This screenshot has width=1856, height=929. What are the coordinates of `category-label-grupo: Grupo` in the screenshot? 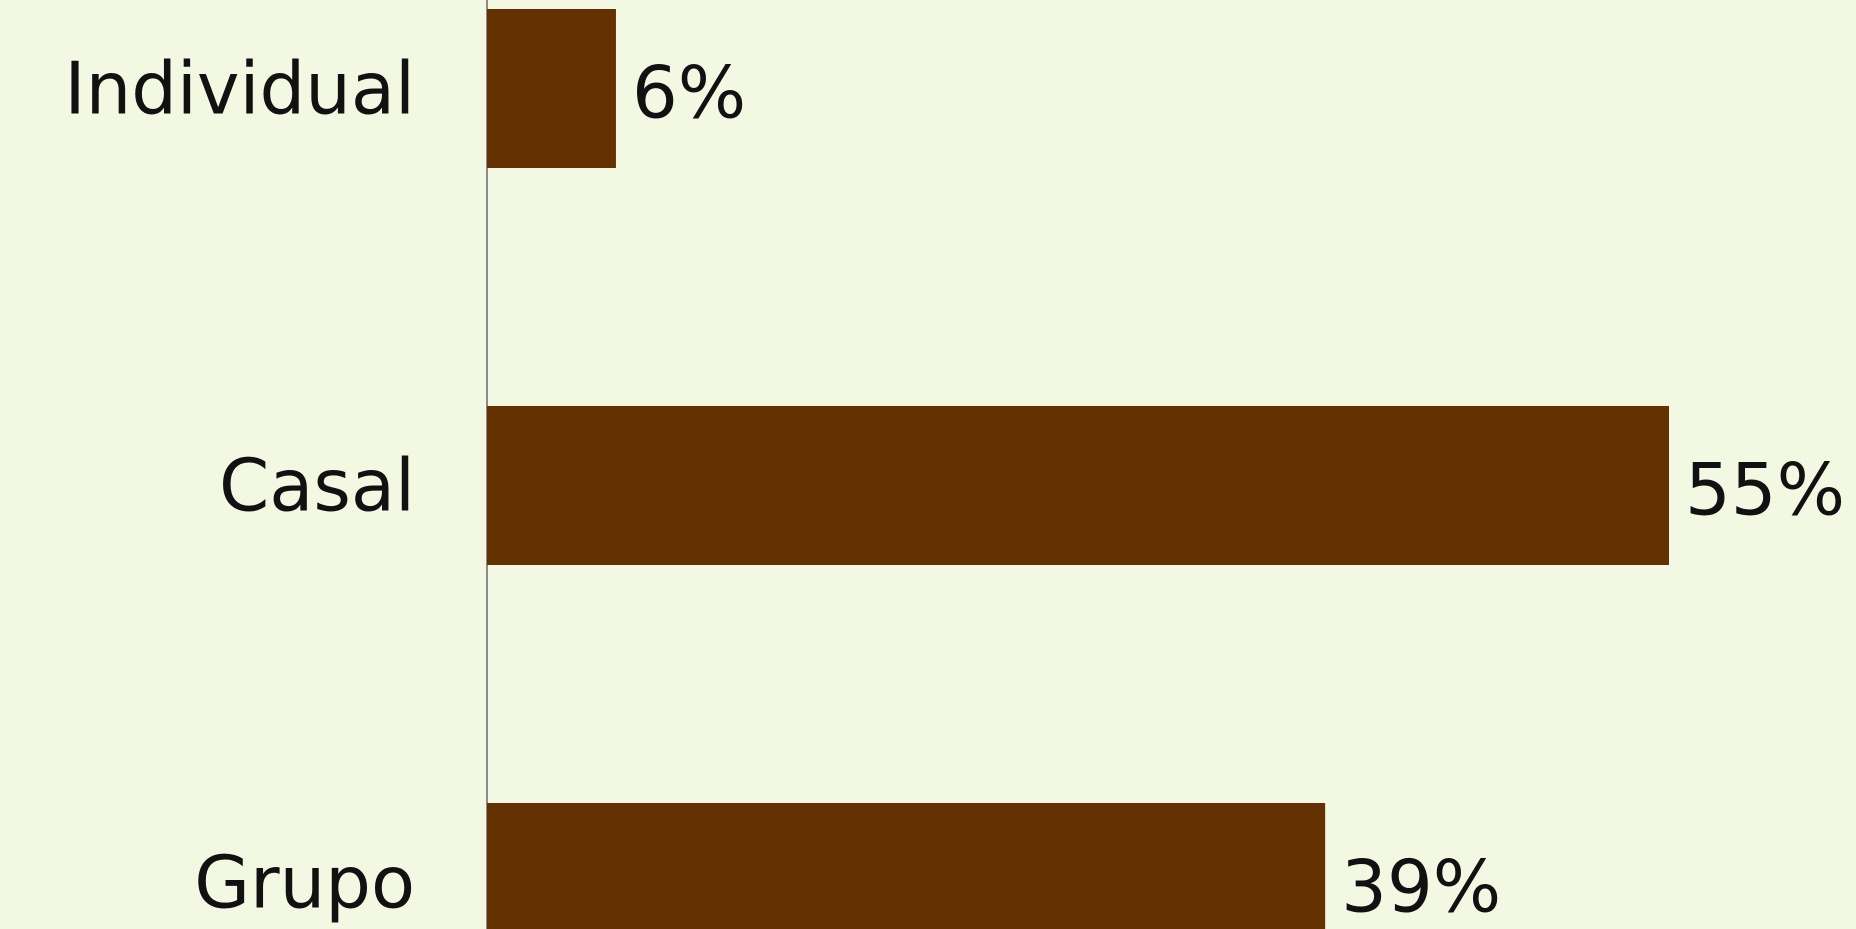 It's located at (304, 883).